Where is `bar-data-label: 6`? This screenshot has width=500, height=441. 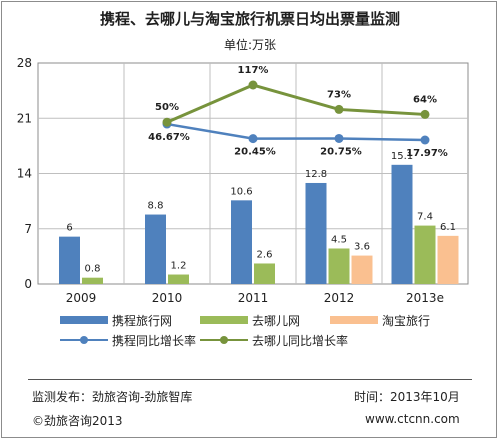 bar-data-label: 6 is located at coordinates (69, 228).